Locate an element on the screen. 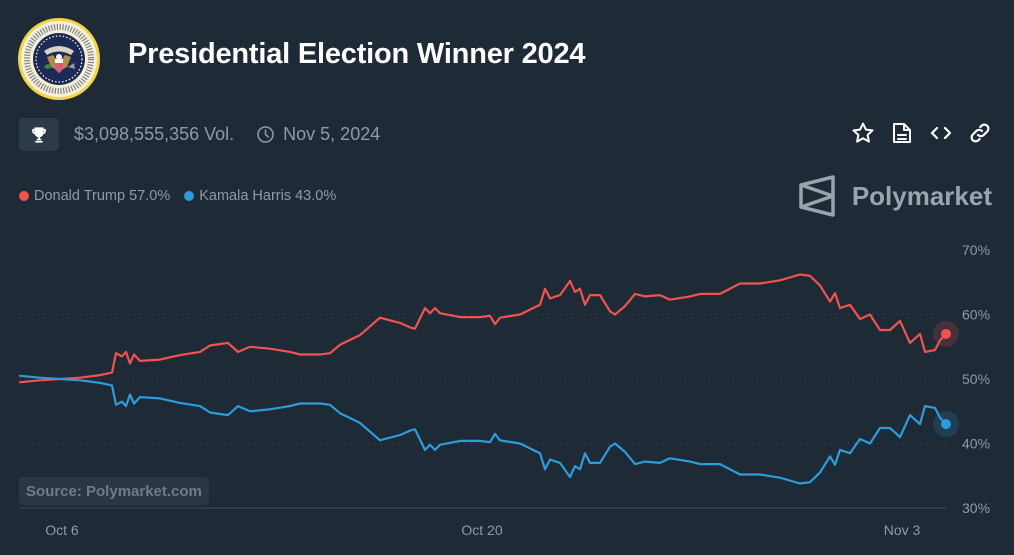 This screenshot has height=555, width=1014. x-tick-label: Oct 6 is located at coordinates (62, 530).